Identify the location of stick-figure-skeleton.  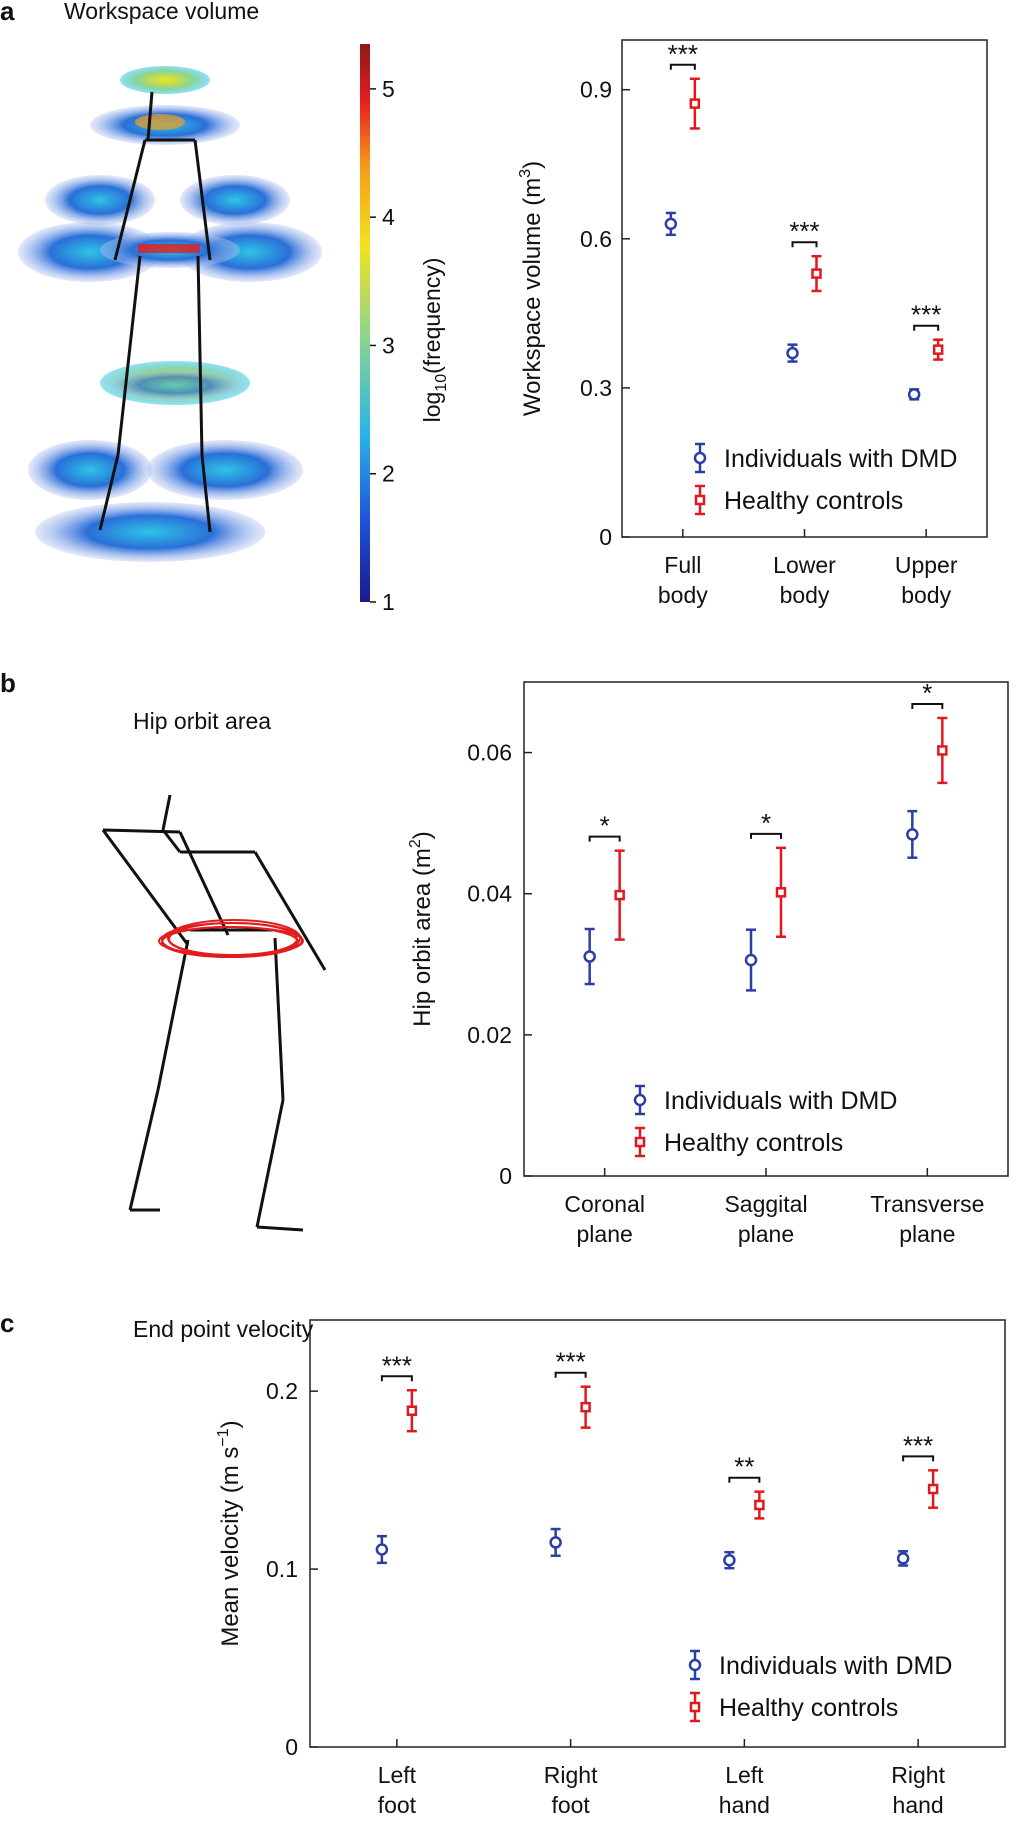
(214, 1013).